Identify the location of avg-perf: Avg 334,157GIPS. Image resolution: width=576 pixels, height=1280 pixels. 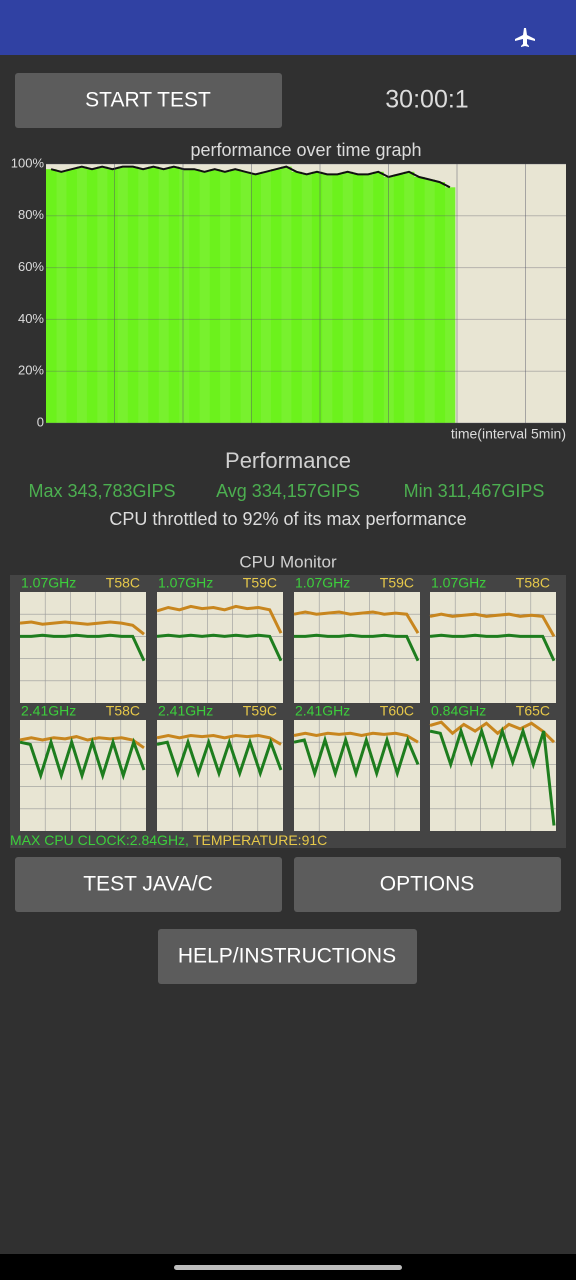
(288, 491).